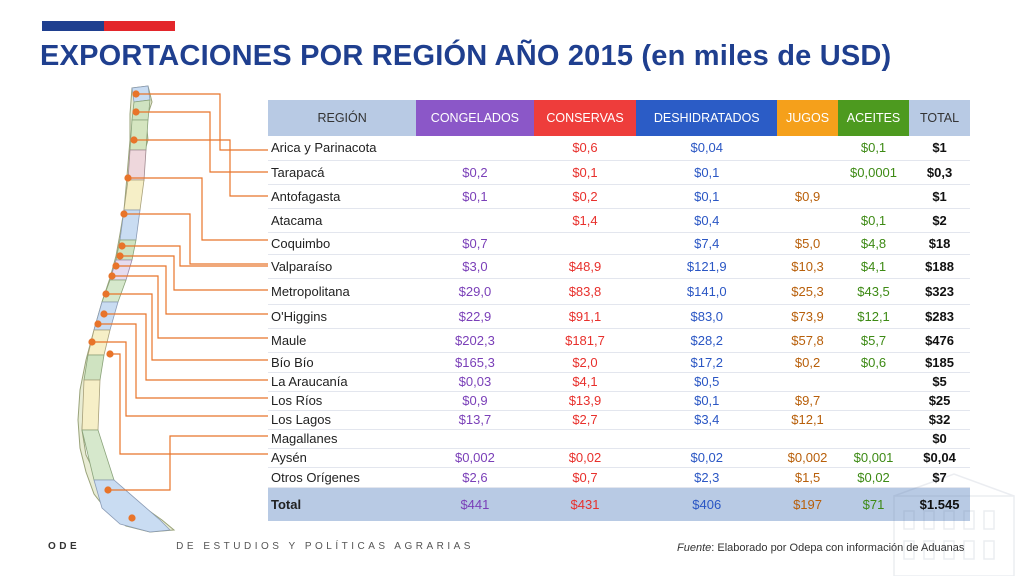 Image resolution: width=1024 pixels, height=576 pixels. Describe the element at coordinates (873, 172) in the screenshot. I see `cell-aceites: $0,0001` at that location.